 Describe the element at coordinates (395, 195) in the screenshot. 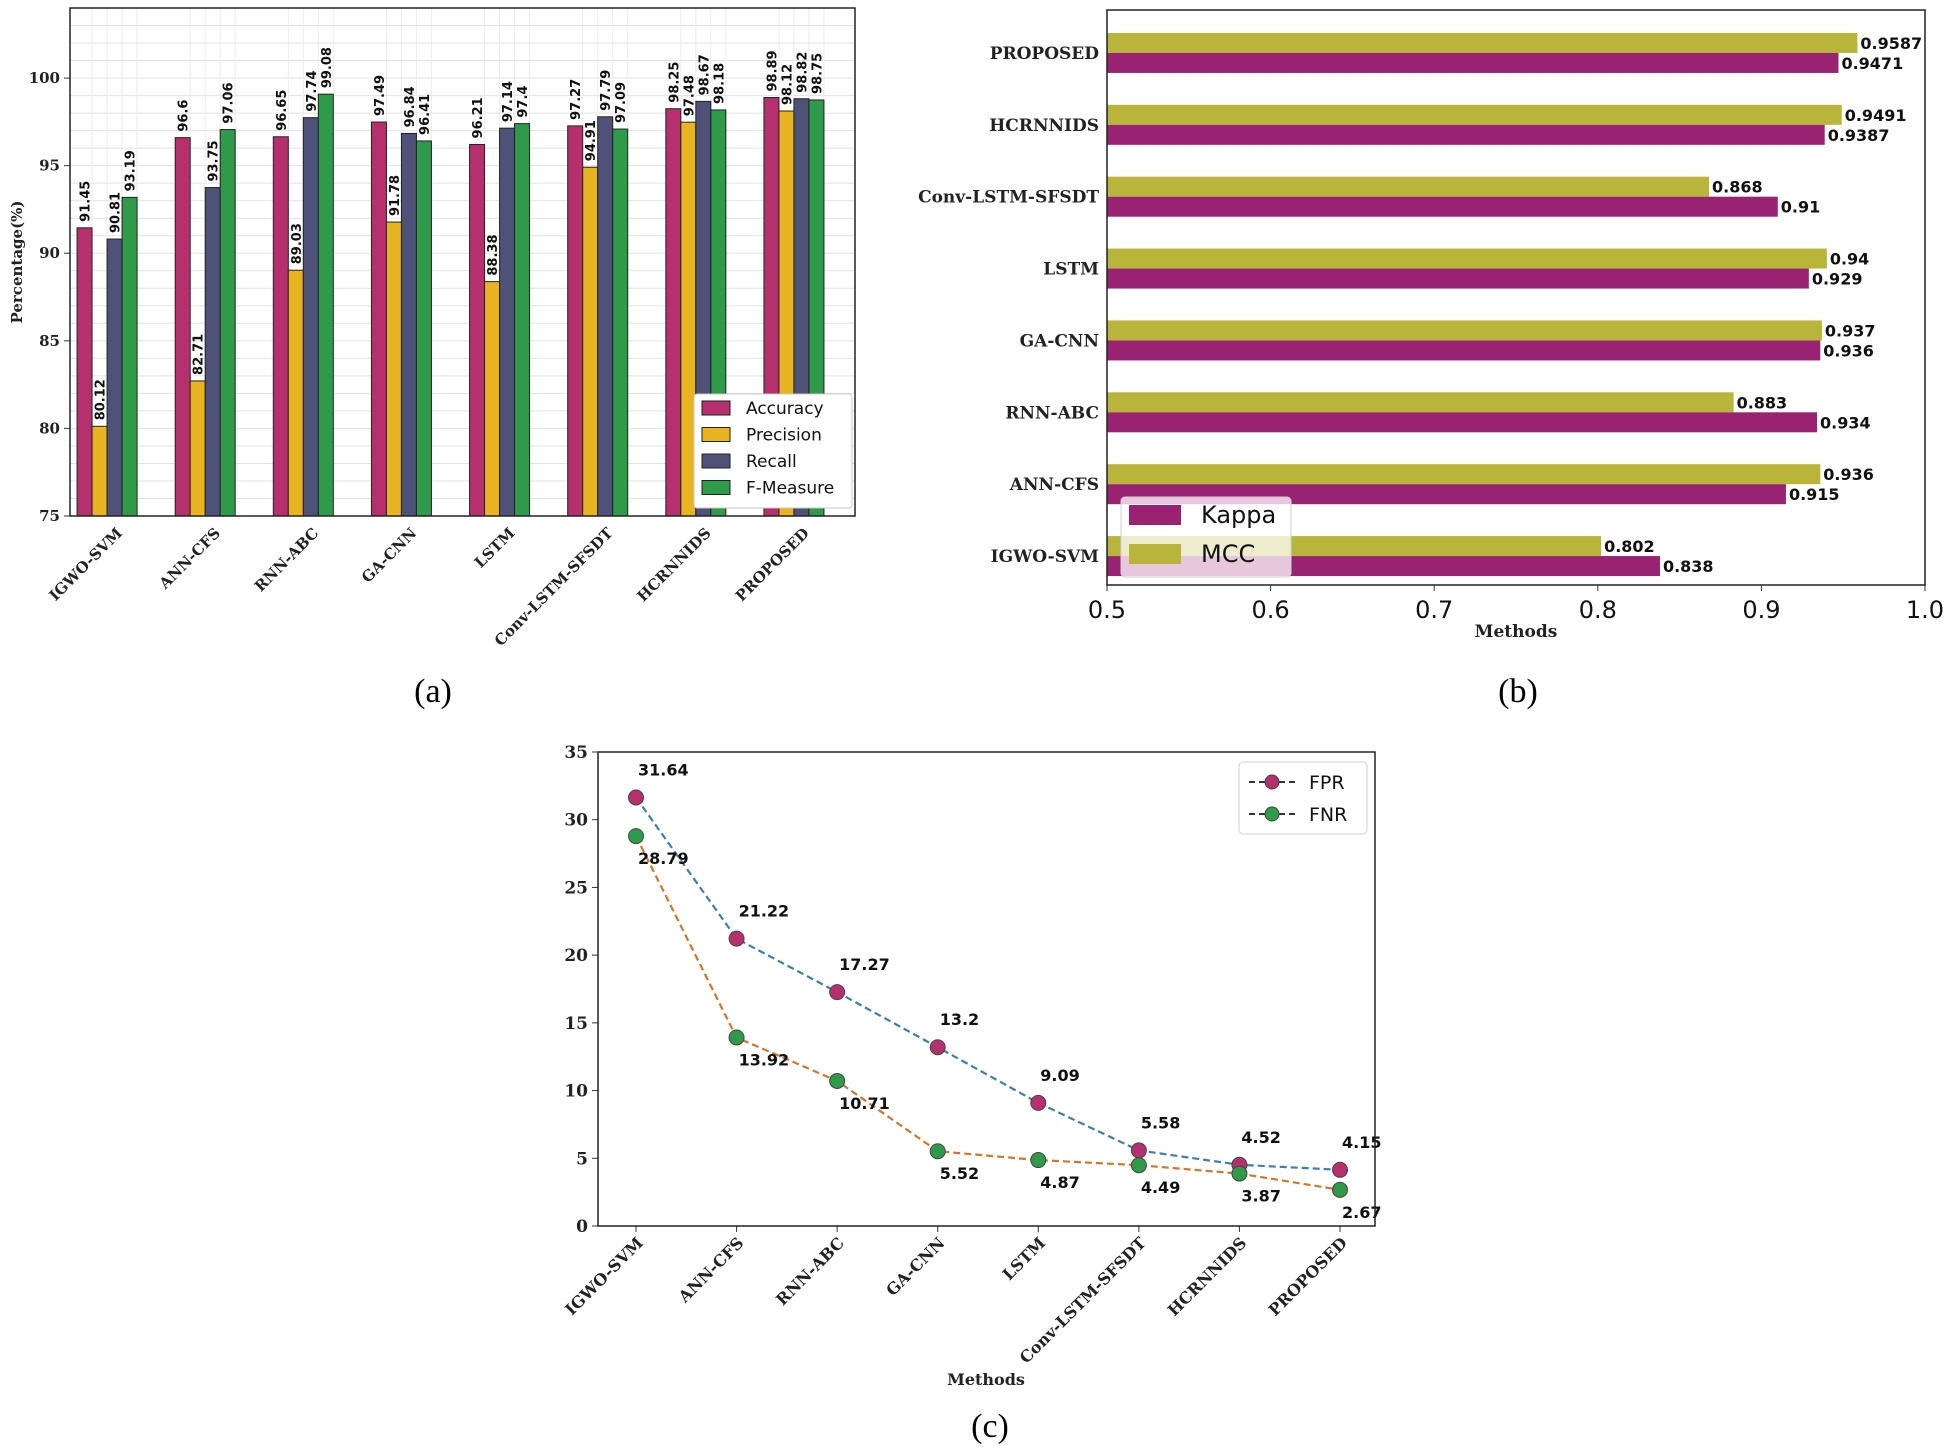

I see `data-label-precision: 91.78` at that location.